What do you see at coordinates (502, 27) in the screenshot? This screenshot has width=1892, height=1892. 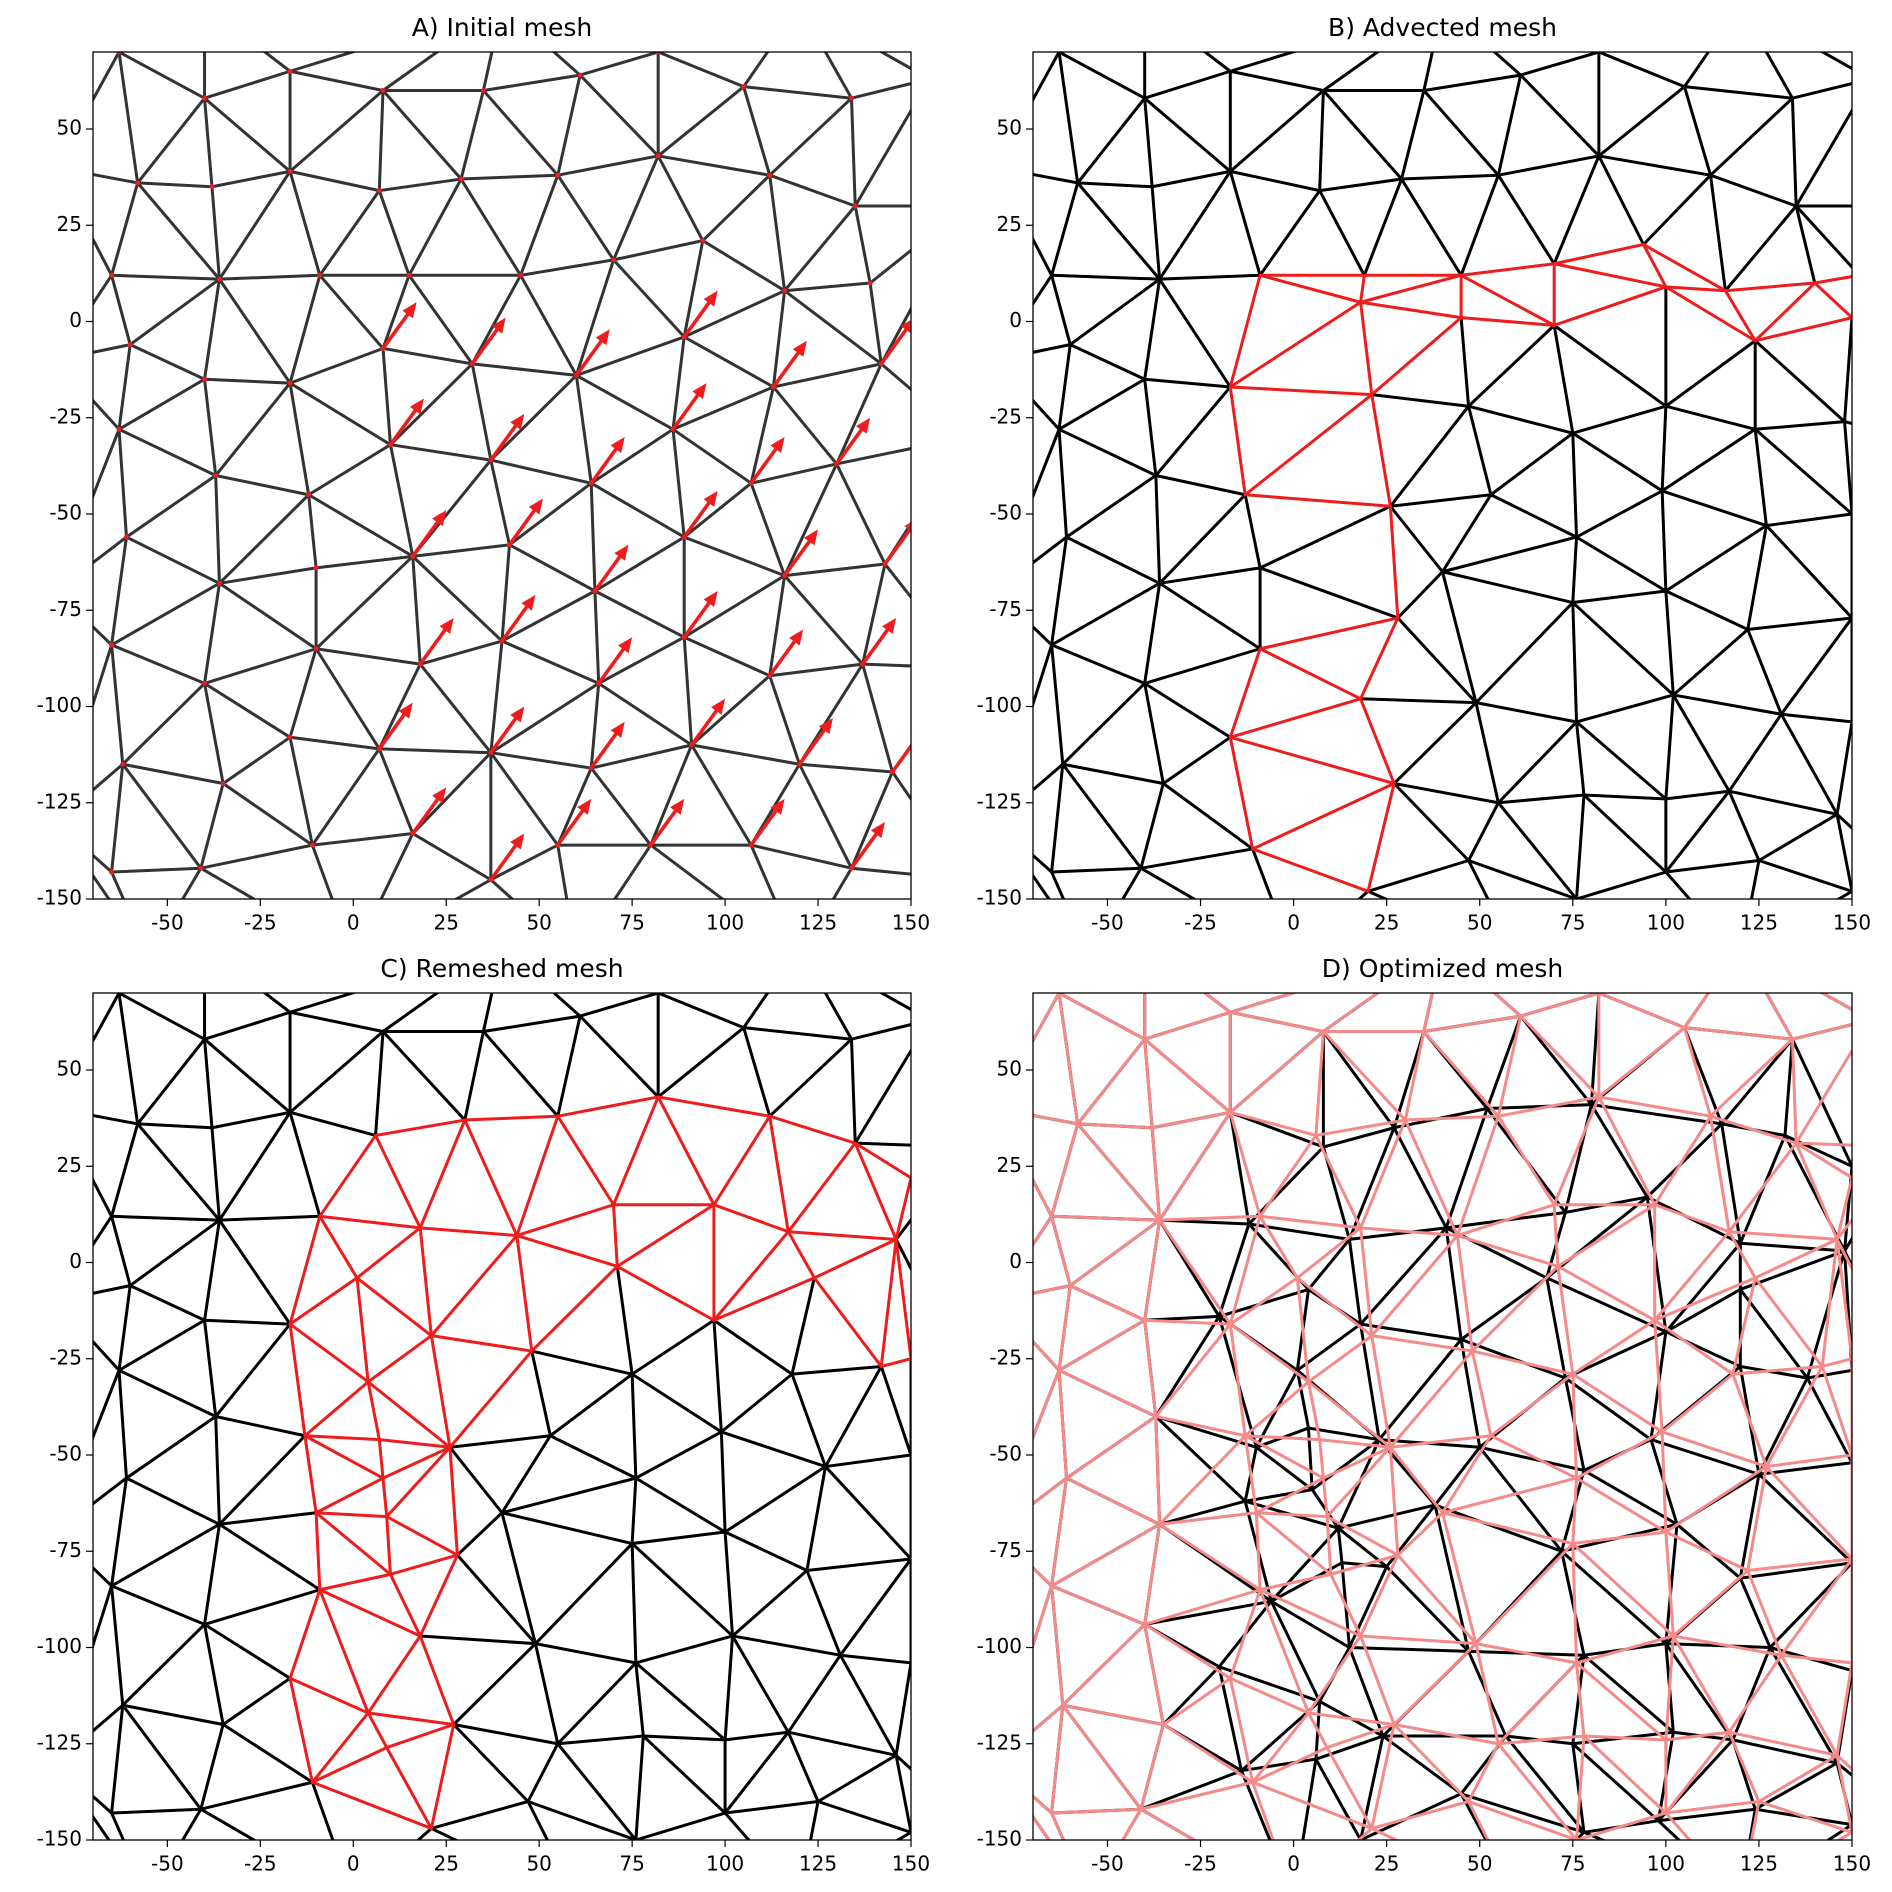 I see `panel-title: A) Initial mesh` at bounding box center [502, 27].